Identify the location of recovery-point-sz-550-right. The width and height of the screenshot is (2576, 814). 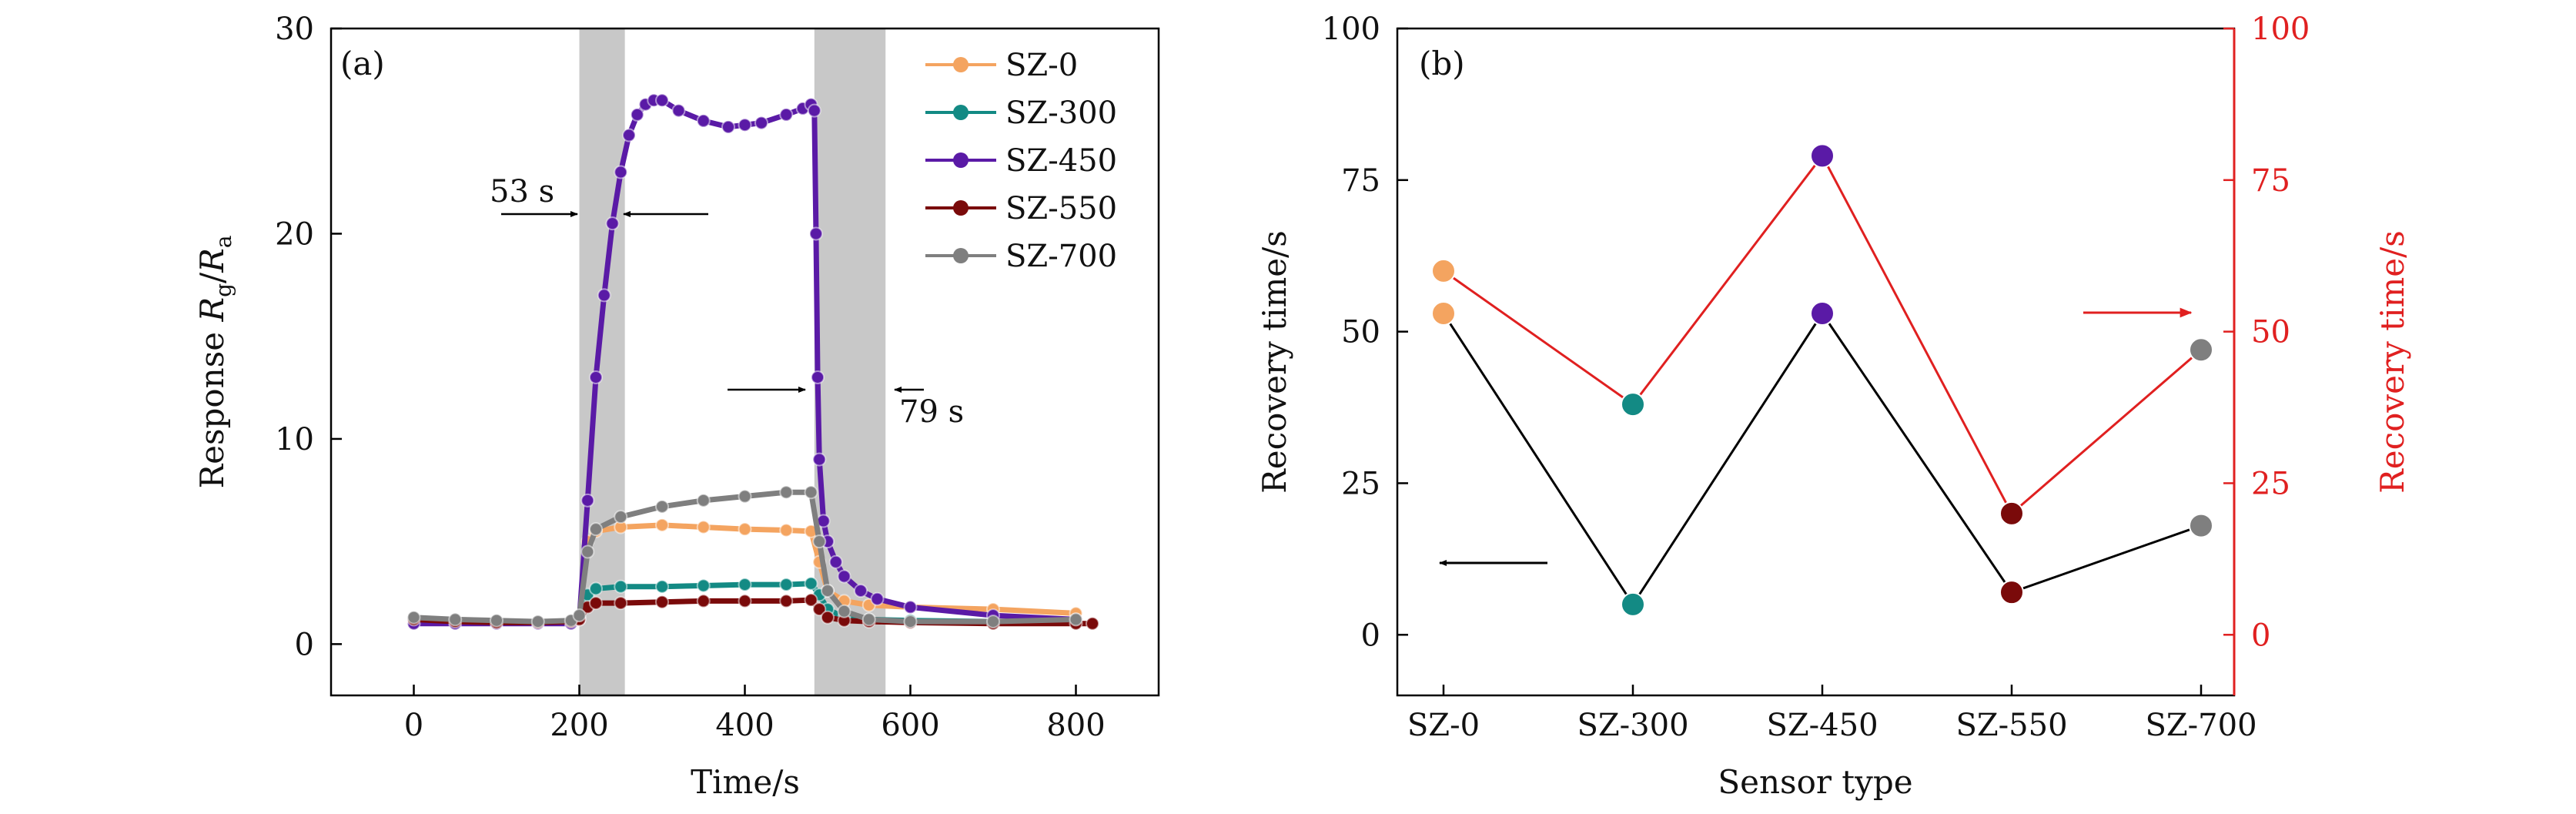
(2012, 513).